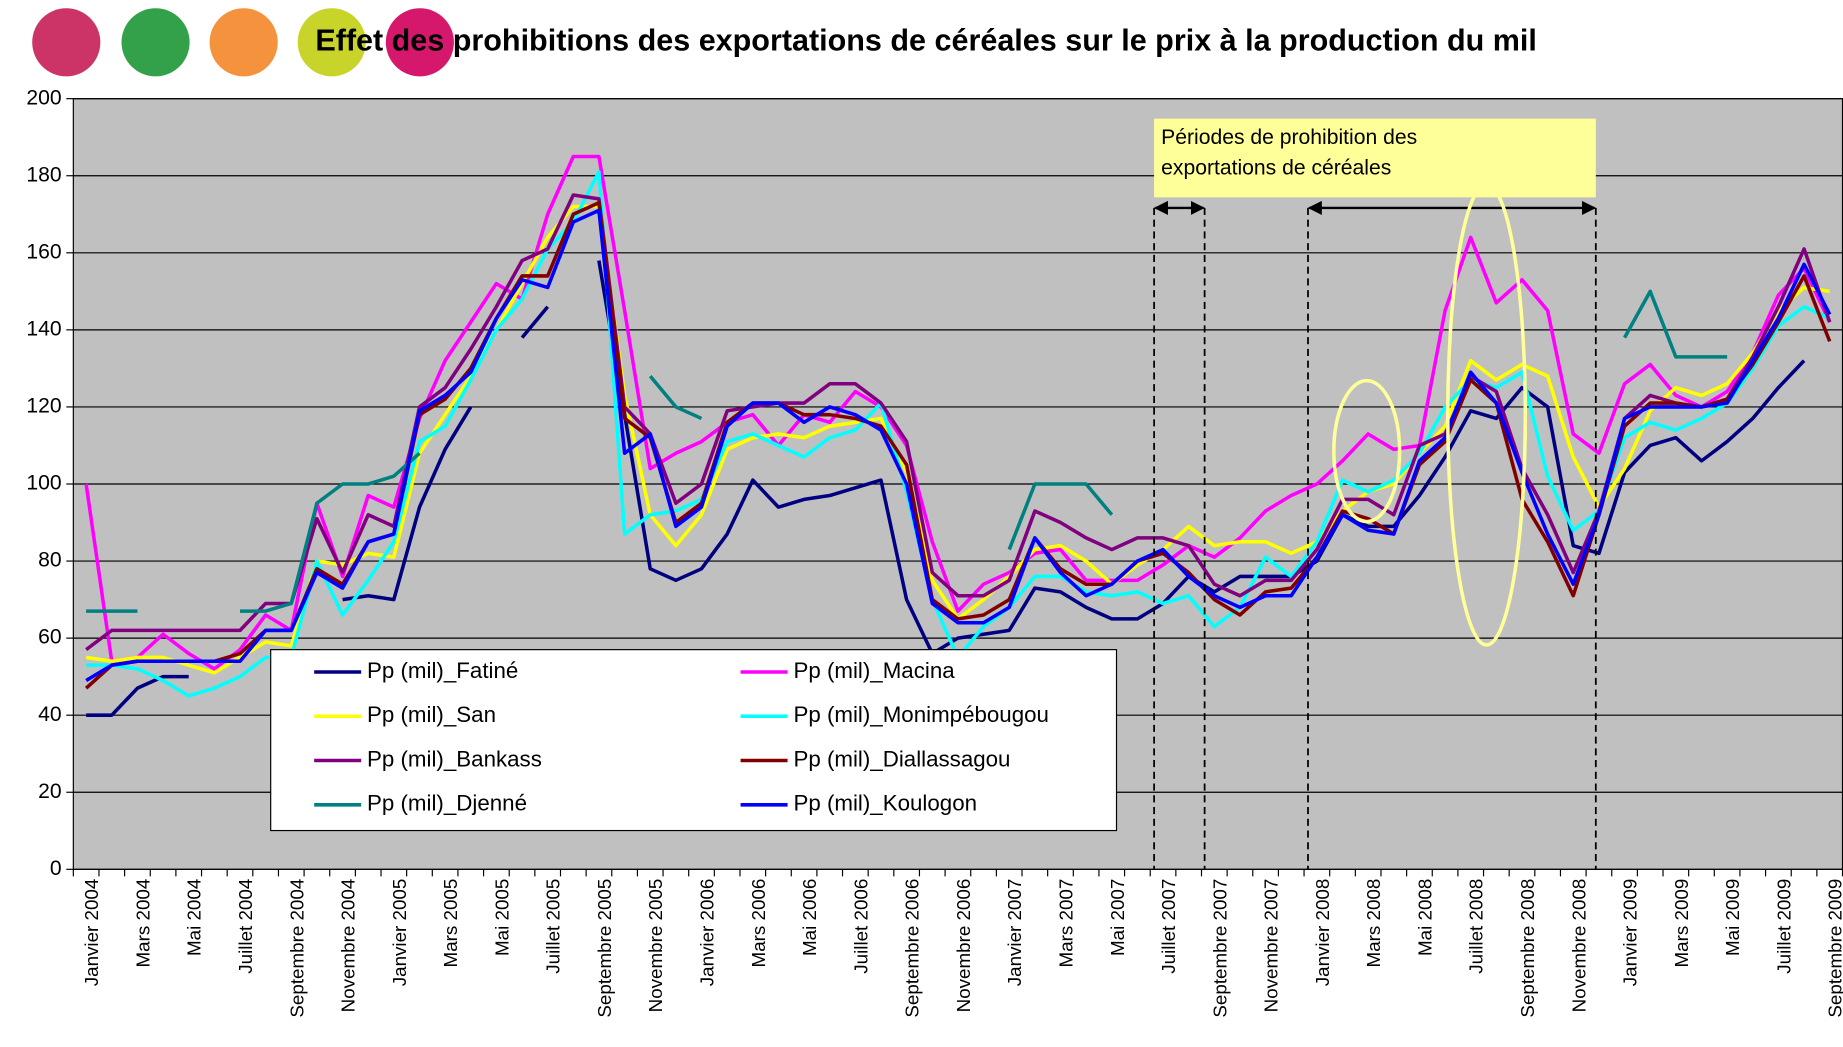 The height and width of the screenshot is (1047, 1843). What do you see at coordinates (49, 560) in the screenshot?
I see `y-tick-label: 80` at bounding box center [49, 560].